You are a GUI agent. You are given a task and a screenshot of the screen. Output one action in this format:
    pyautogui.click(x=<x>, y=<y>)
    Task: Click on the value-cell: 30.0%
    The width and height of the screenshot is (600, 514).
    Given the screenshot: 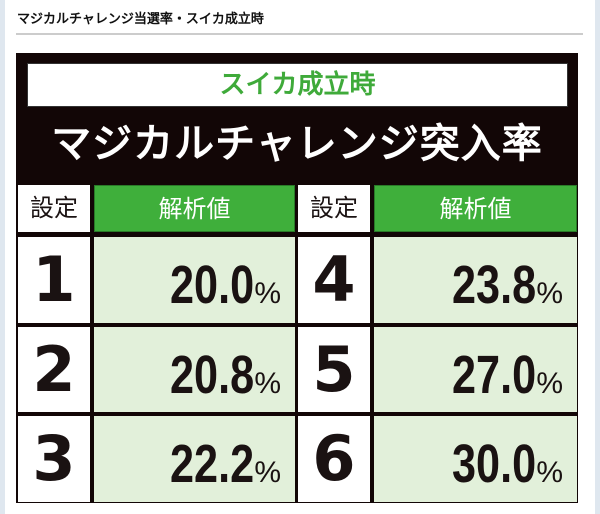 What is the action you would take?
    pyautogui.click(x=475, y=459)
    